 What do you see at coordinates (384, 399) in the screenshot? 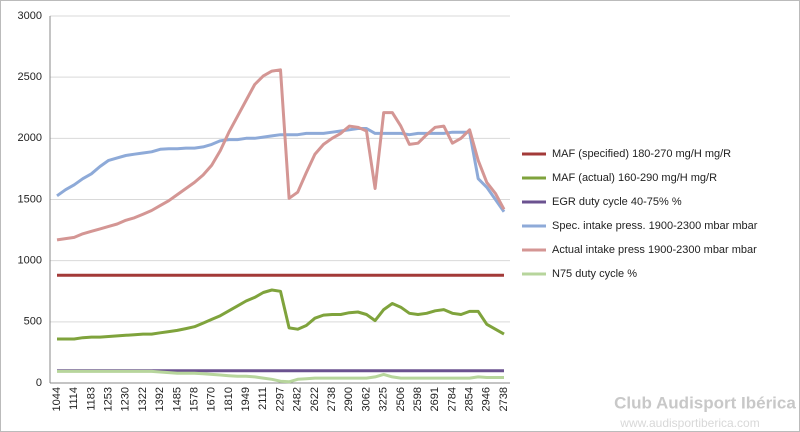
I see `x-tick-label: 3225` at bounding box center [384, 399].